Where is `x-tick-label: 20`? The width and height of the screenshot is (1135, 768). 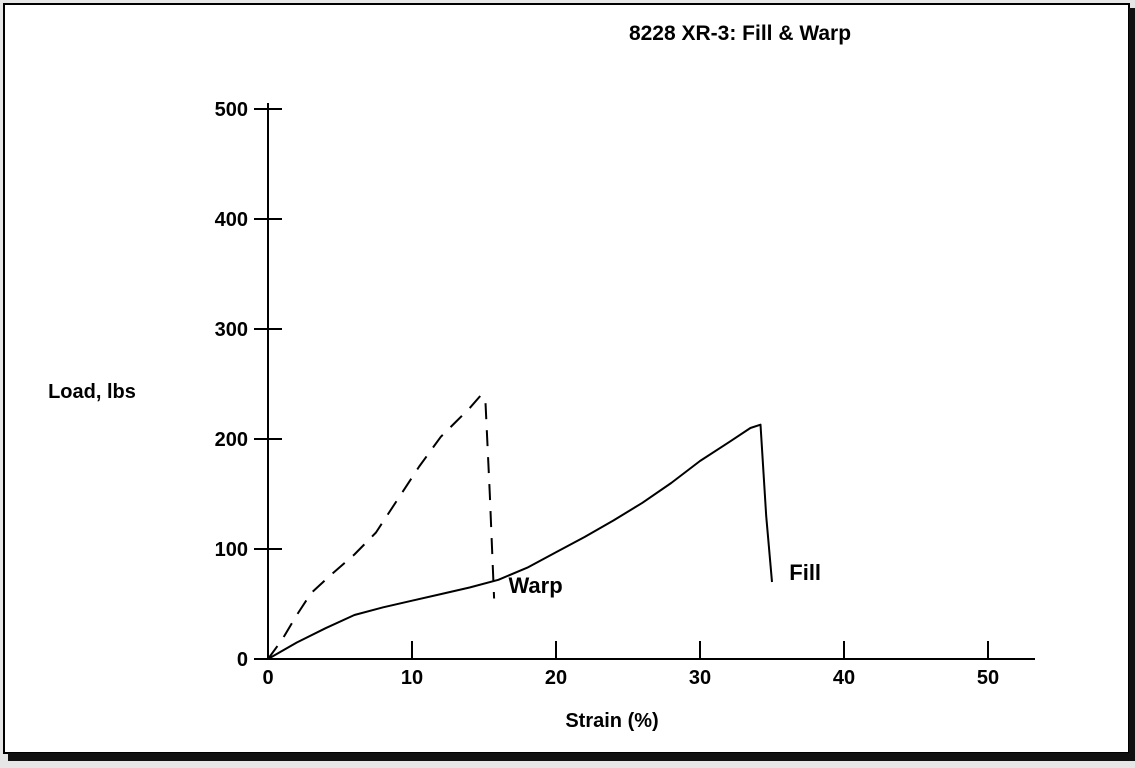 x-tick-label: 20 is located at coordinates (556, 678).